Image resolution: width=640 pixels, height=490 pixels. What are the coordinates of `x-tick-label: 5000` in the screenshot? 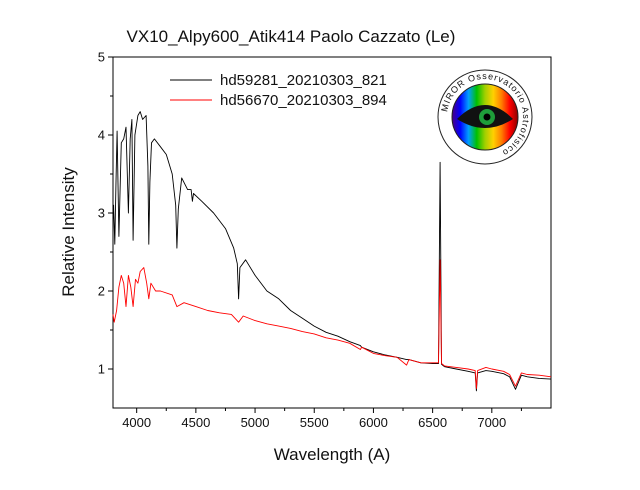 It's located at (255, 422).